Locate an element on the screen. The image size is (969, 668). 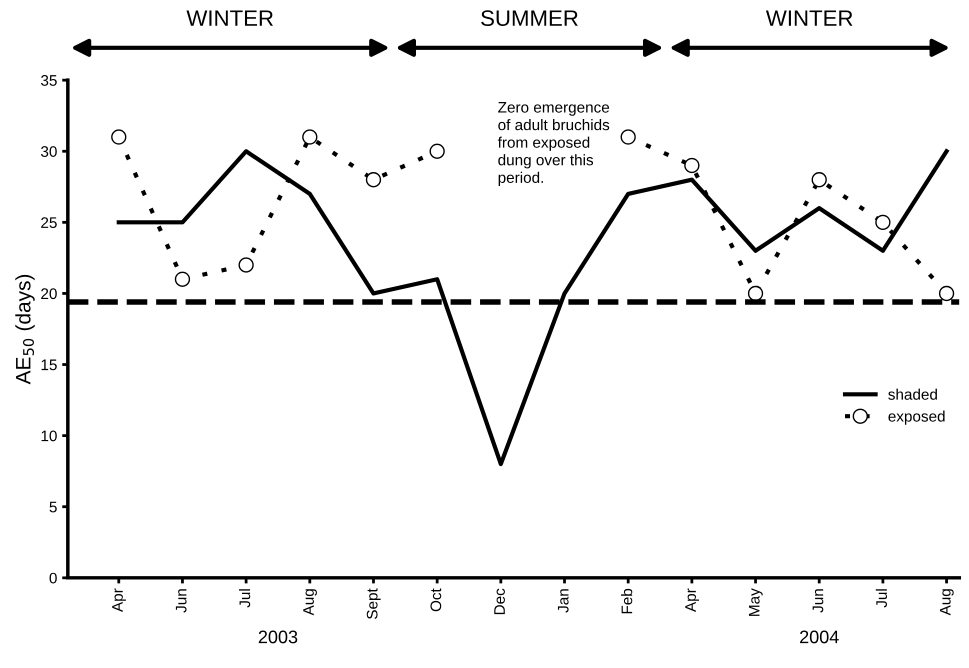
x-tick-label: May is located at coordinates (755, 602).